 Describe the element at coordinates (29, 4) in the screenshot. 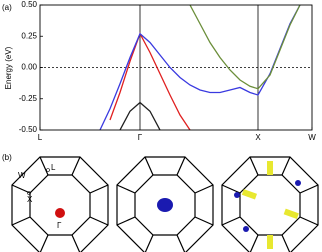

I see `y-tick-label: 0.50` at that location.